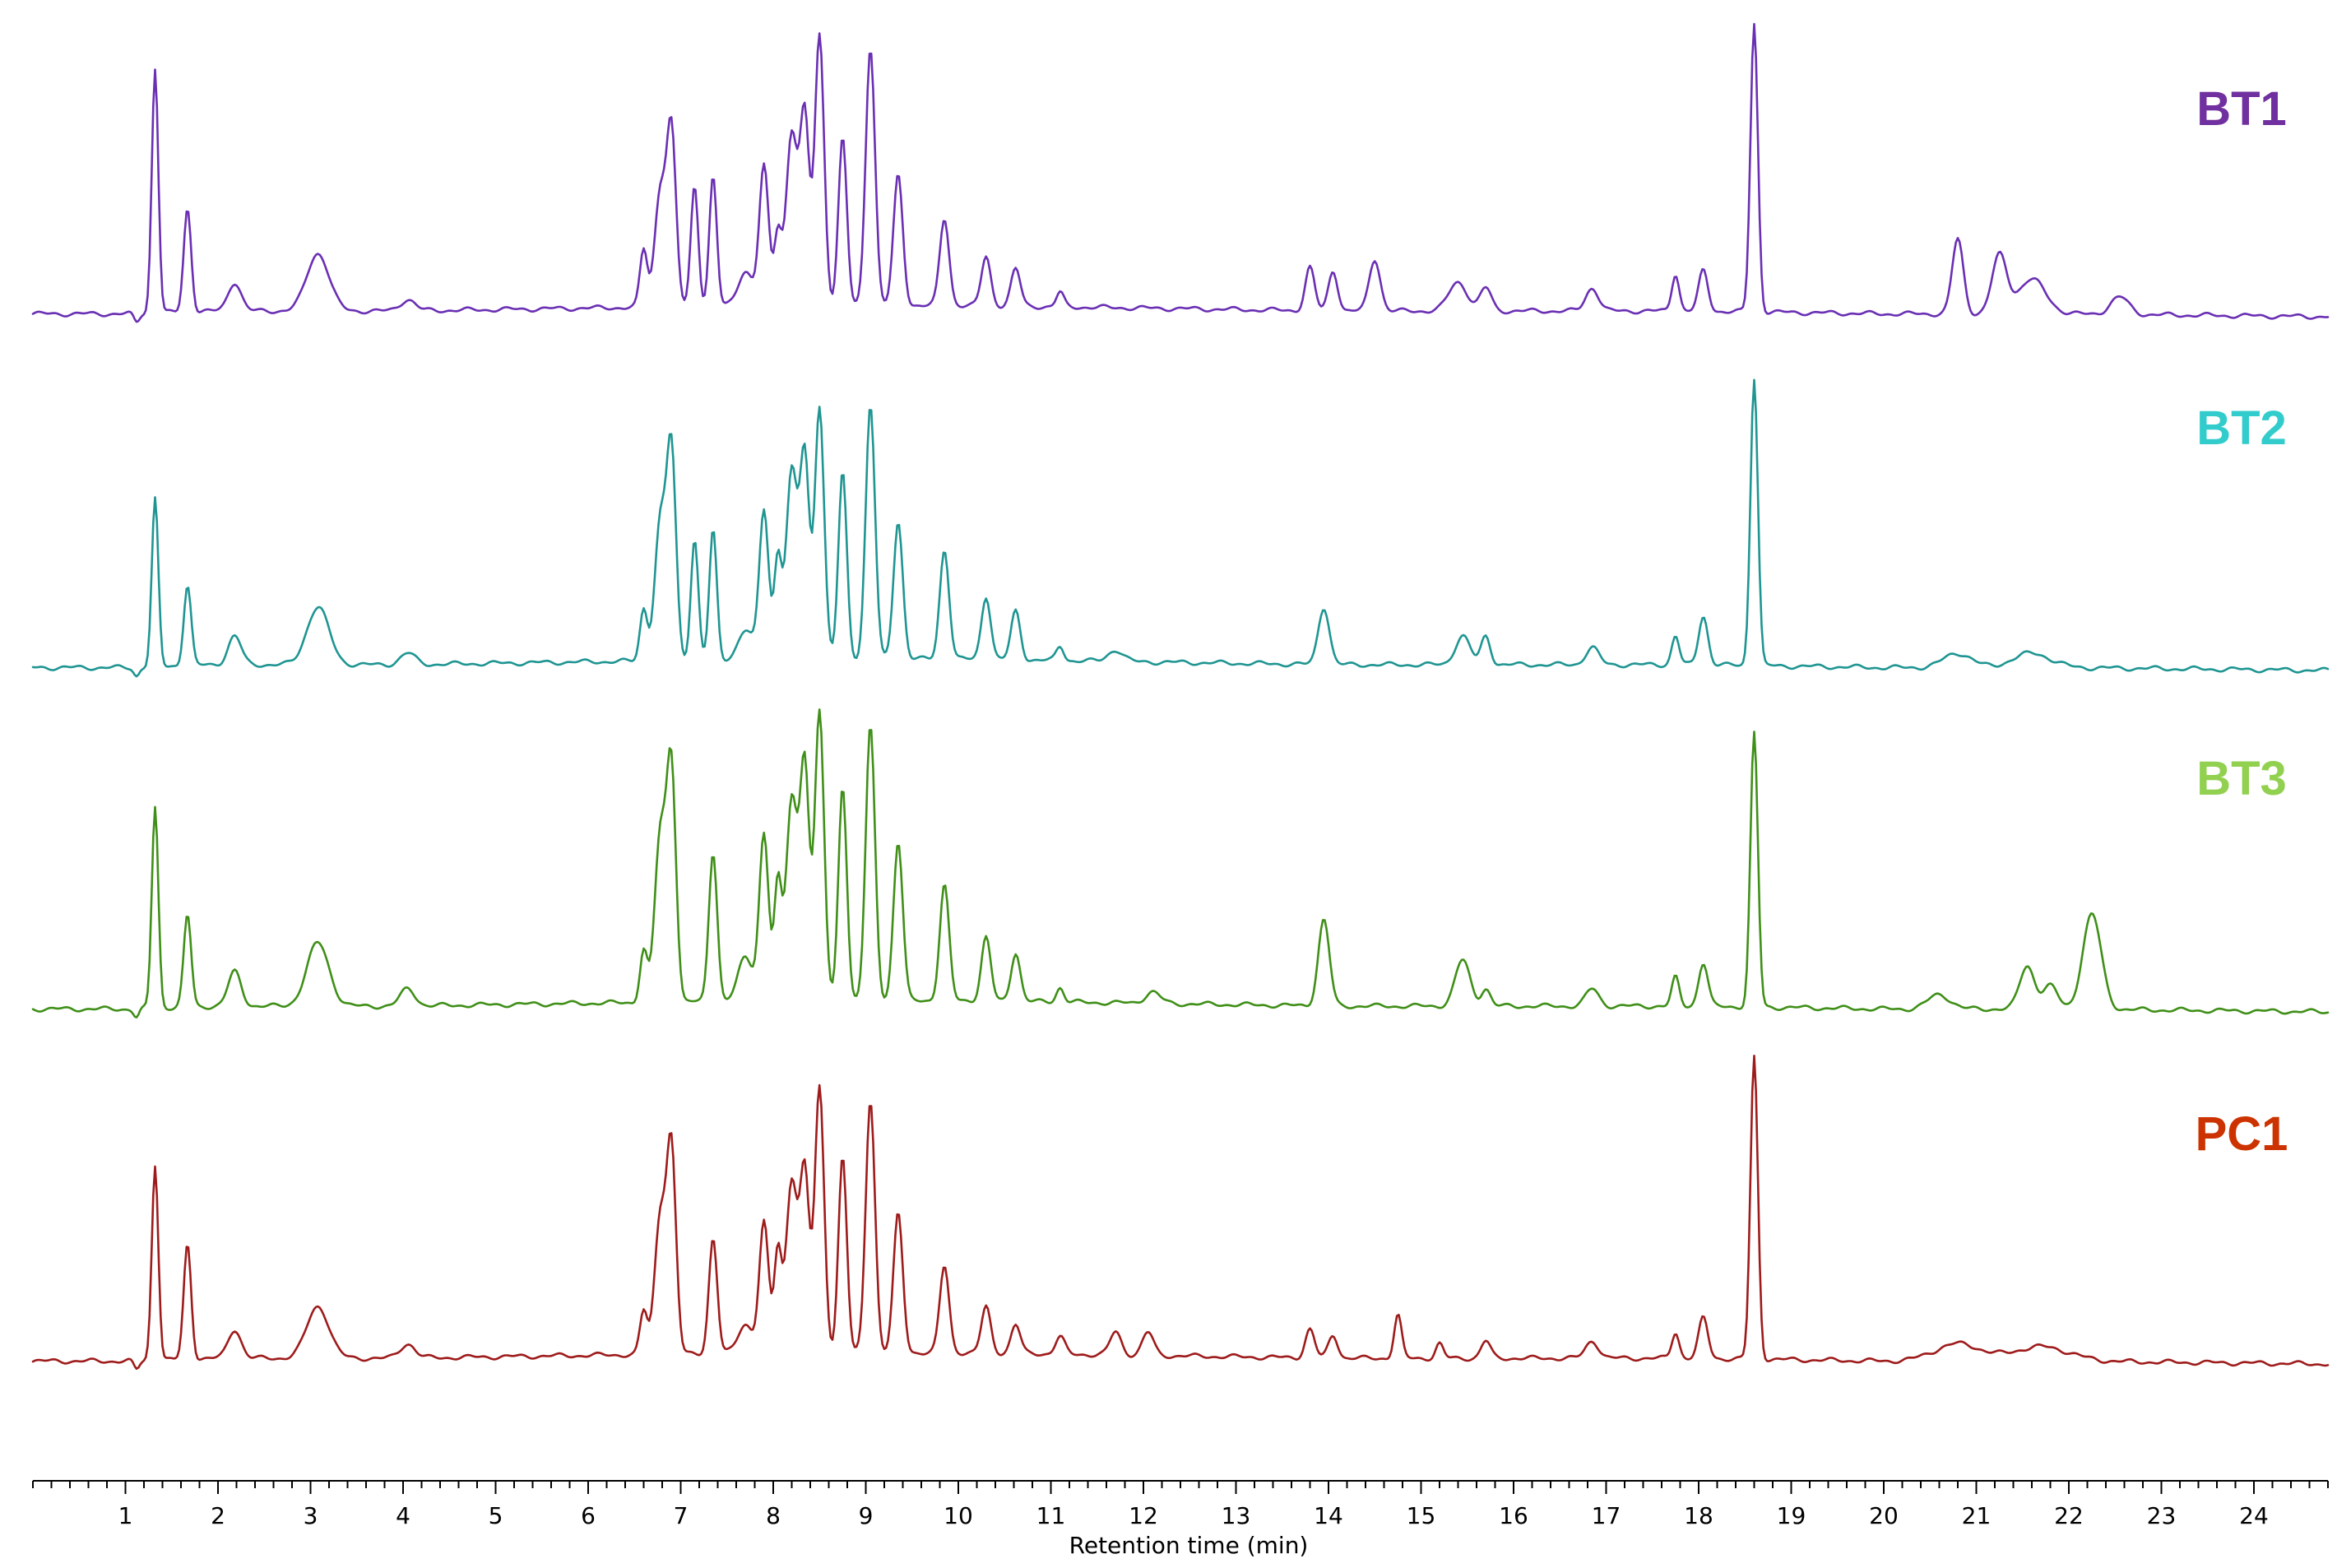 The image size is (2337, 1568). I want to click on x-tick-label: 19, so click(1791, 1515).